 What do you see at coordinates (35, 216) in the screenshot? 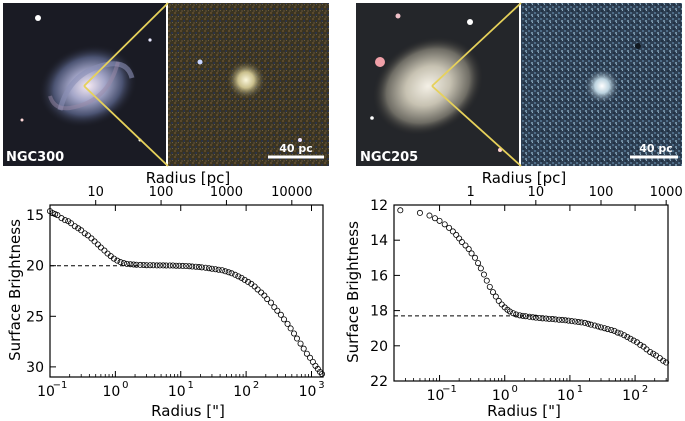
I see `y-tick-label: 15` at bounding box center [35, 216].